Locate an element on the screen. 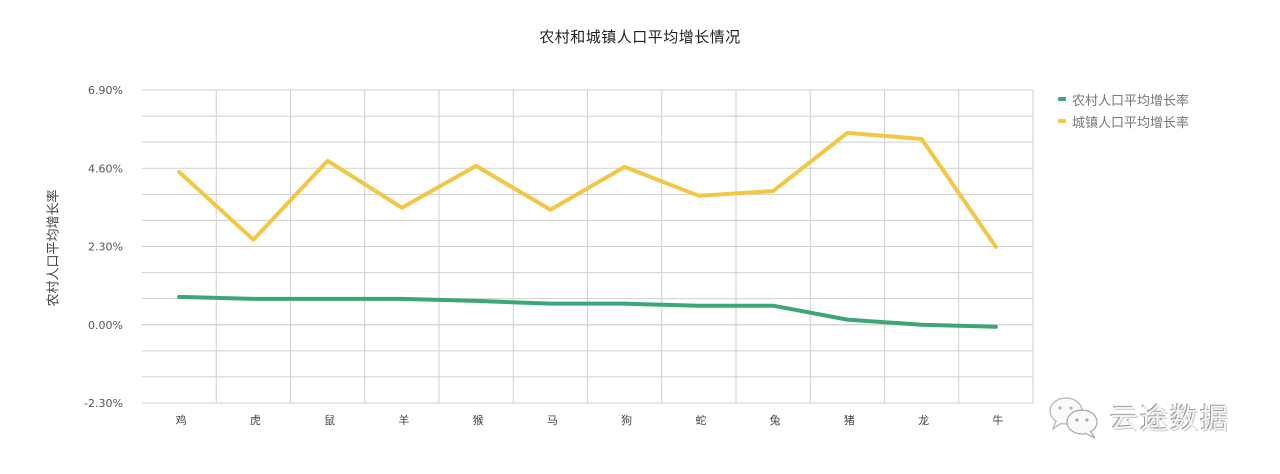 This screenshot has width=1280, height=474. x-tick-label: 牛 is located at coordinates (997, 420).